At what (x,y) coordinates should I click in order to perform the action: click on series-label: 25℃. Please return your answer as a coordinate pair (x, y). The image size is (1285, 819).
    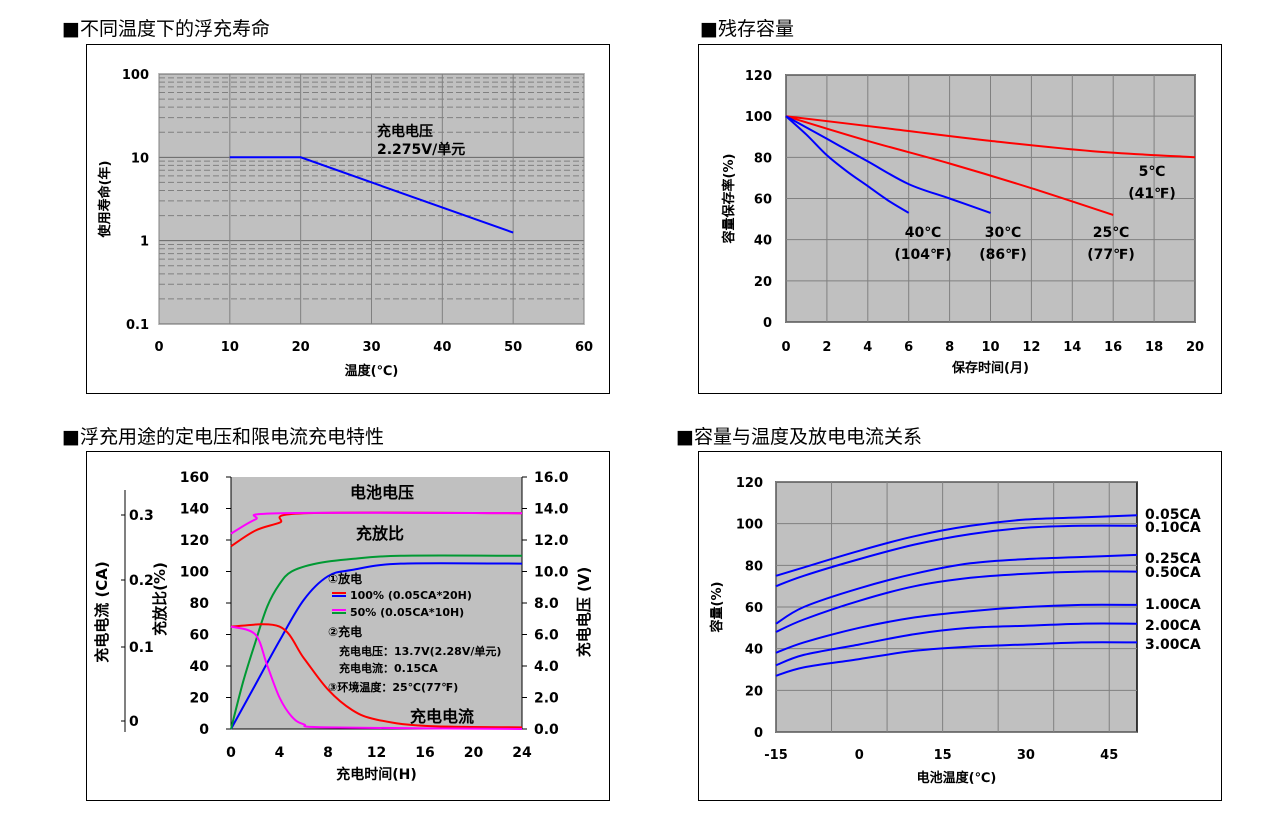
    Looking at the image, I should click on (1111, 233).